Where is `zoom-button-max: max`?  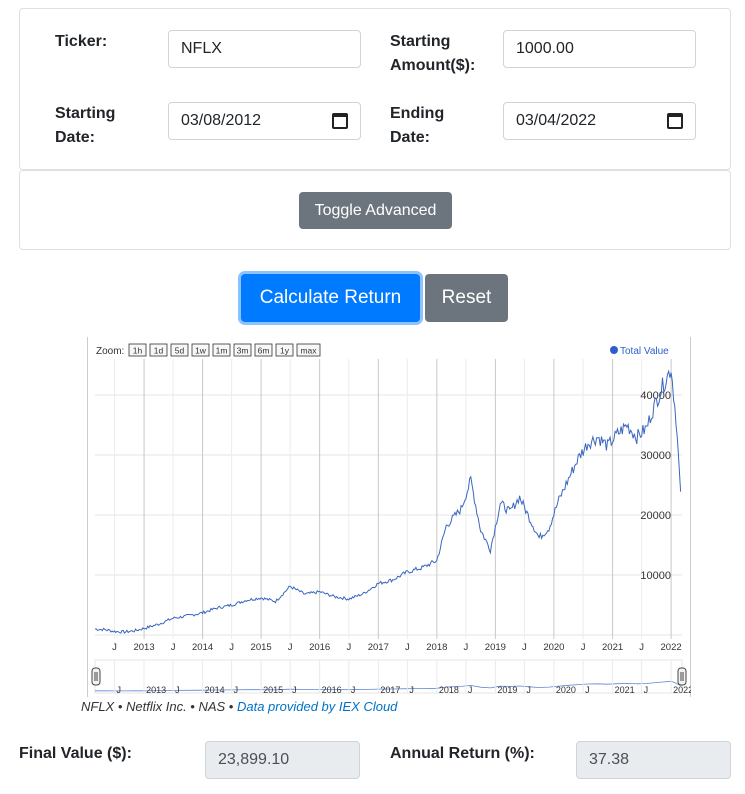
zoom-button-max: max is located at coordinates (308, 350).